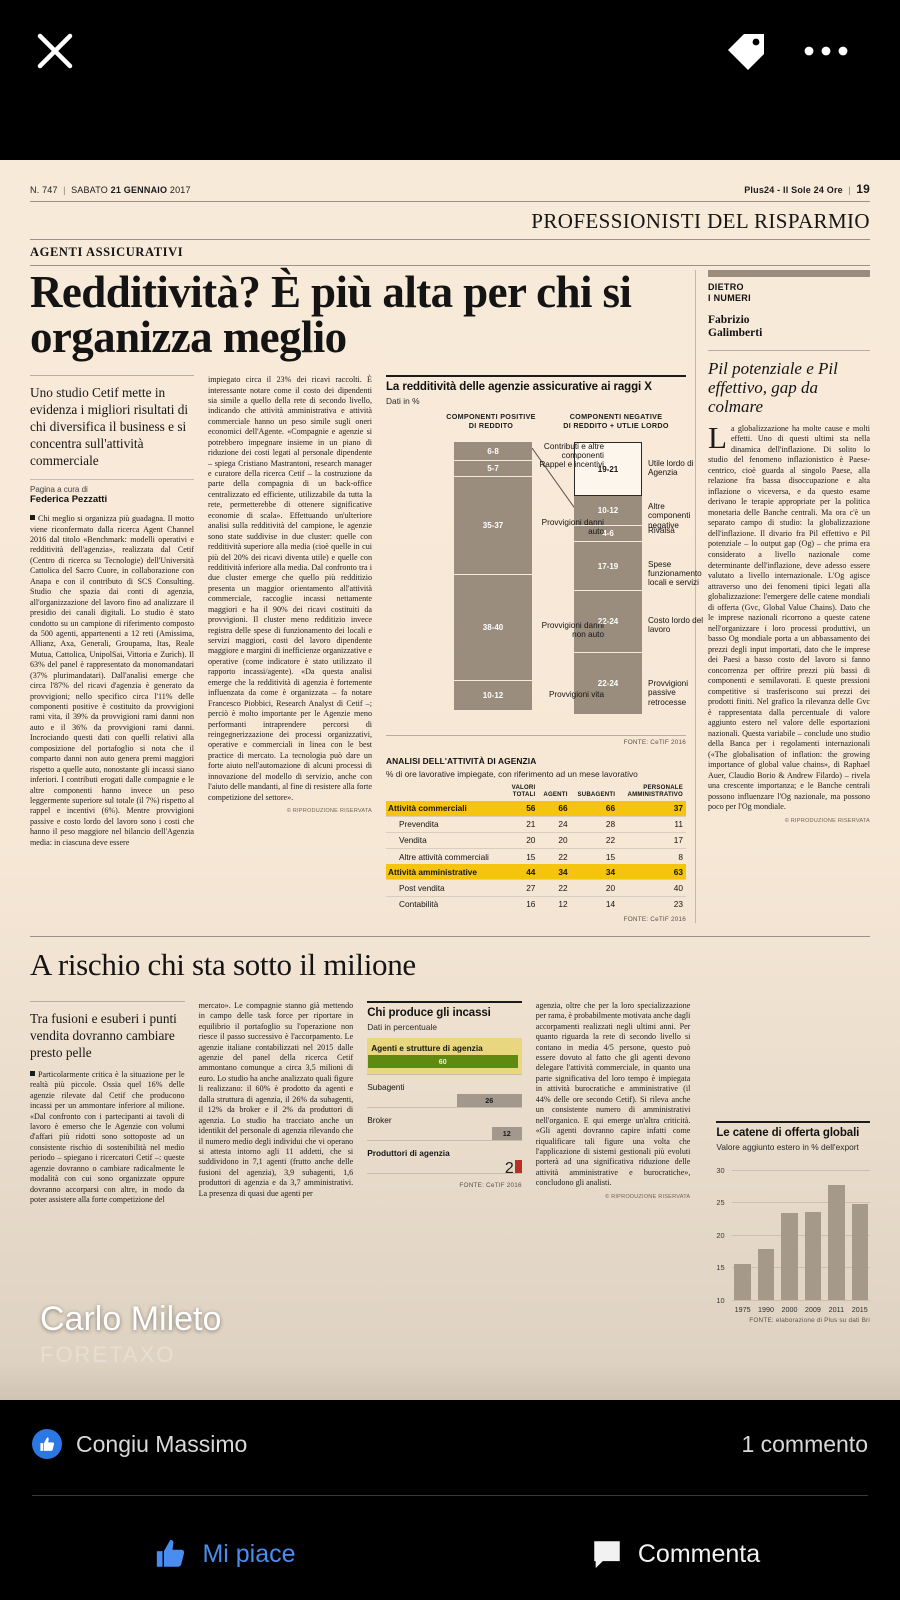  I want to click on more-options-icon, so click(826, 51).